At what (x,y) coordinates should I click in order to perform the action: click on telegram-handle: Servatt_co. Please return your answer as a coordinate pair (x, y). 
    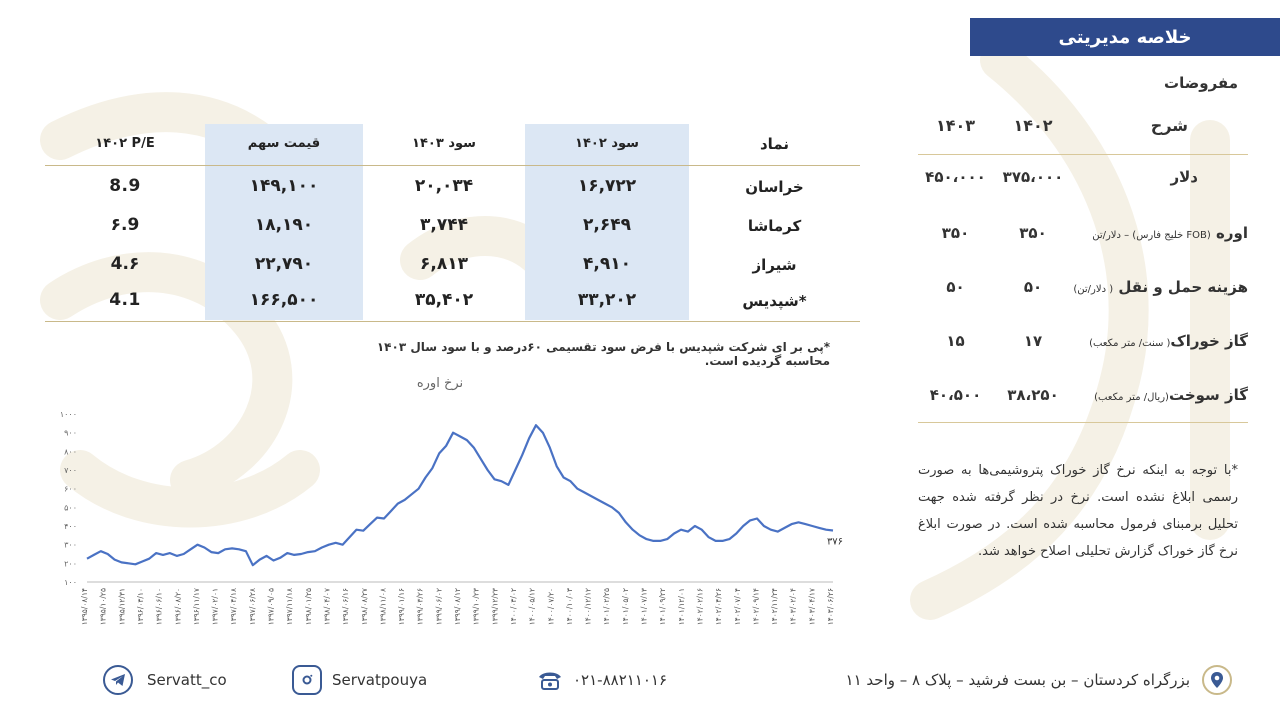
    Looking at the image, I should click on (187, 680).